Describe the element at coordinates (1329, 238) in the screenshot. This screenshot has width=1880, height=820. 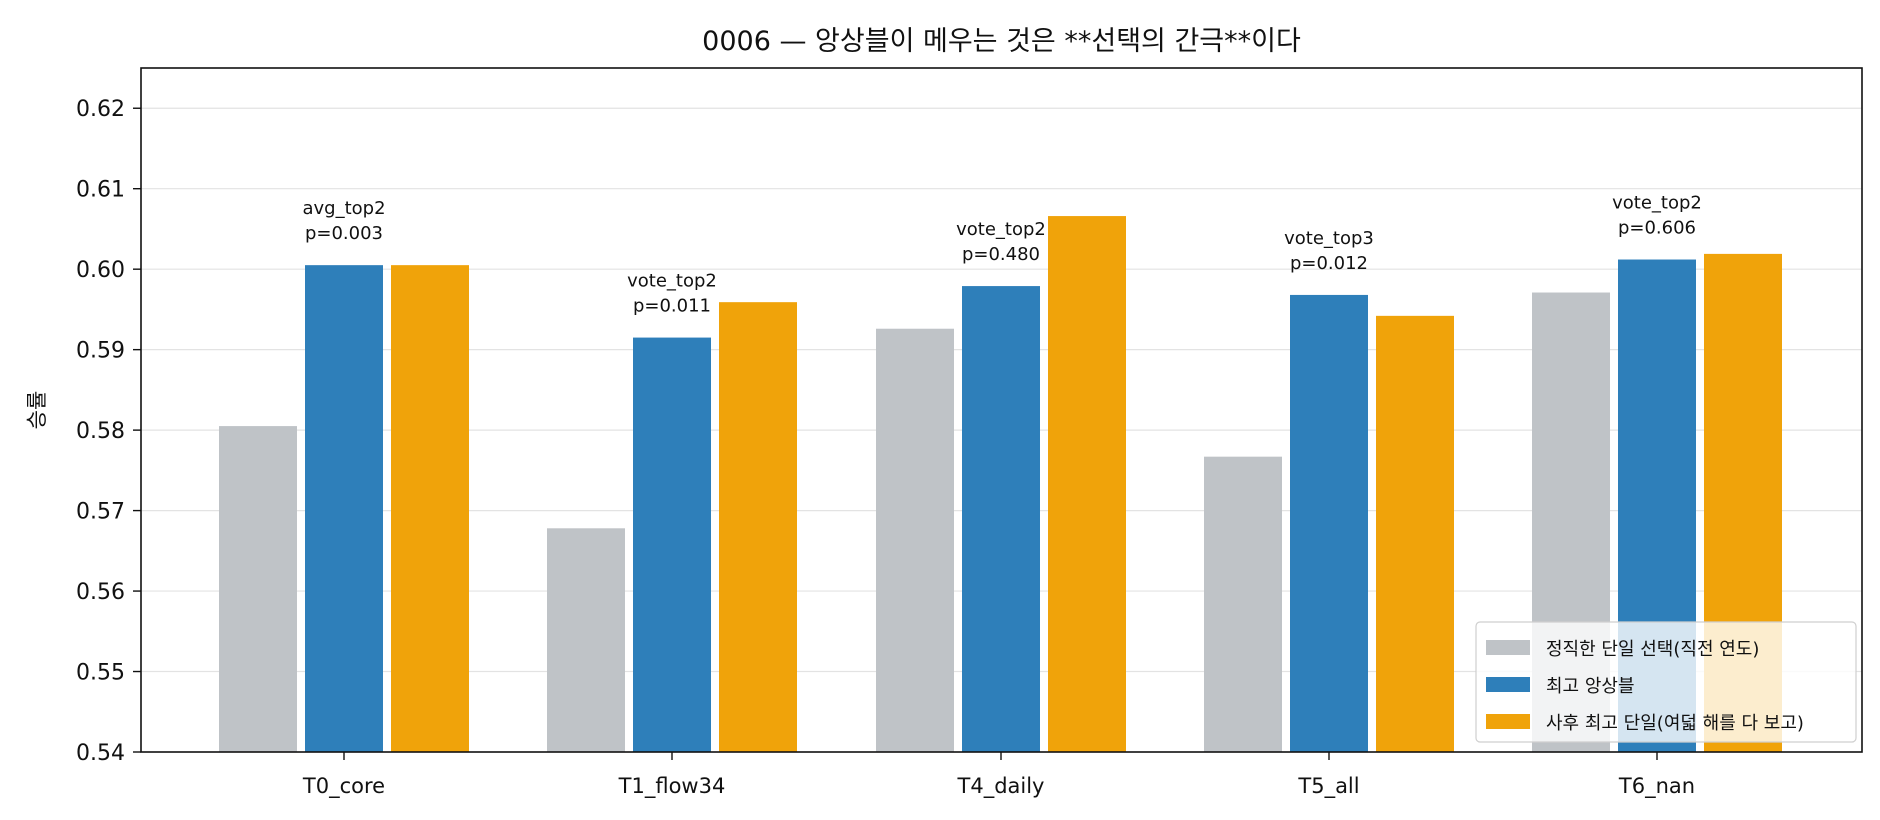
I see `annotation-method: vote_top3` at that location.